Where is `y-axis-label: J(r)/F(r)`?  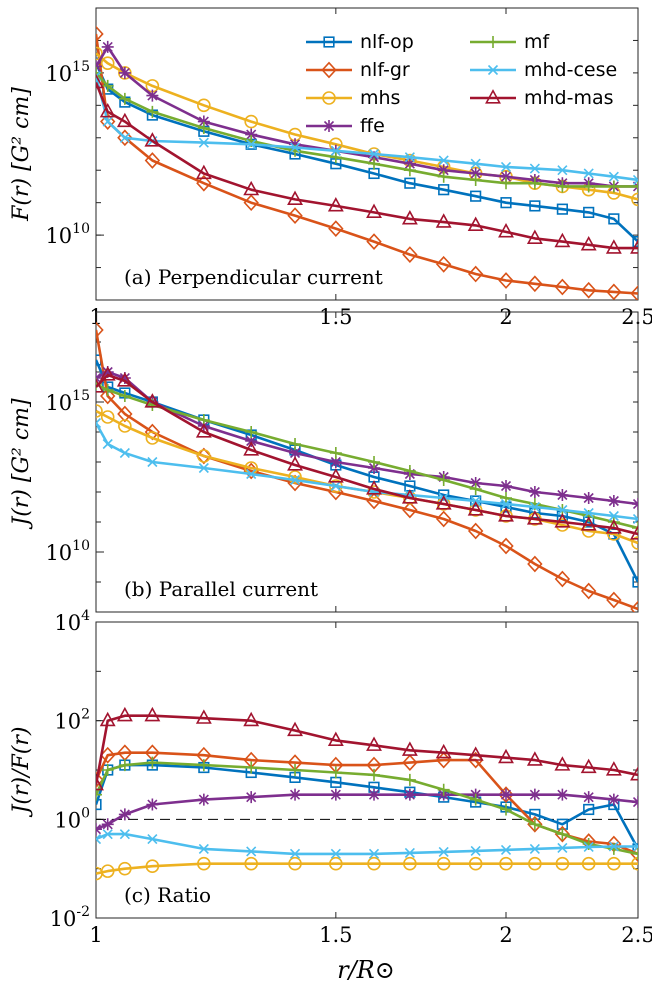 y-axis-label: J(r)/F(r) is located at coordinates (21, 772).